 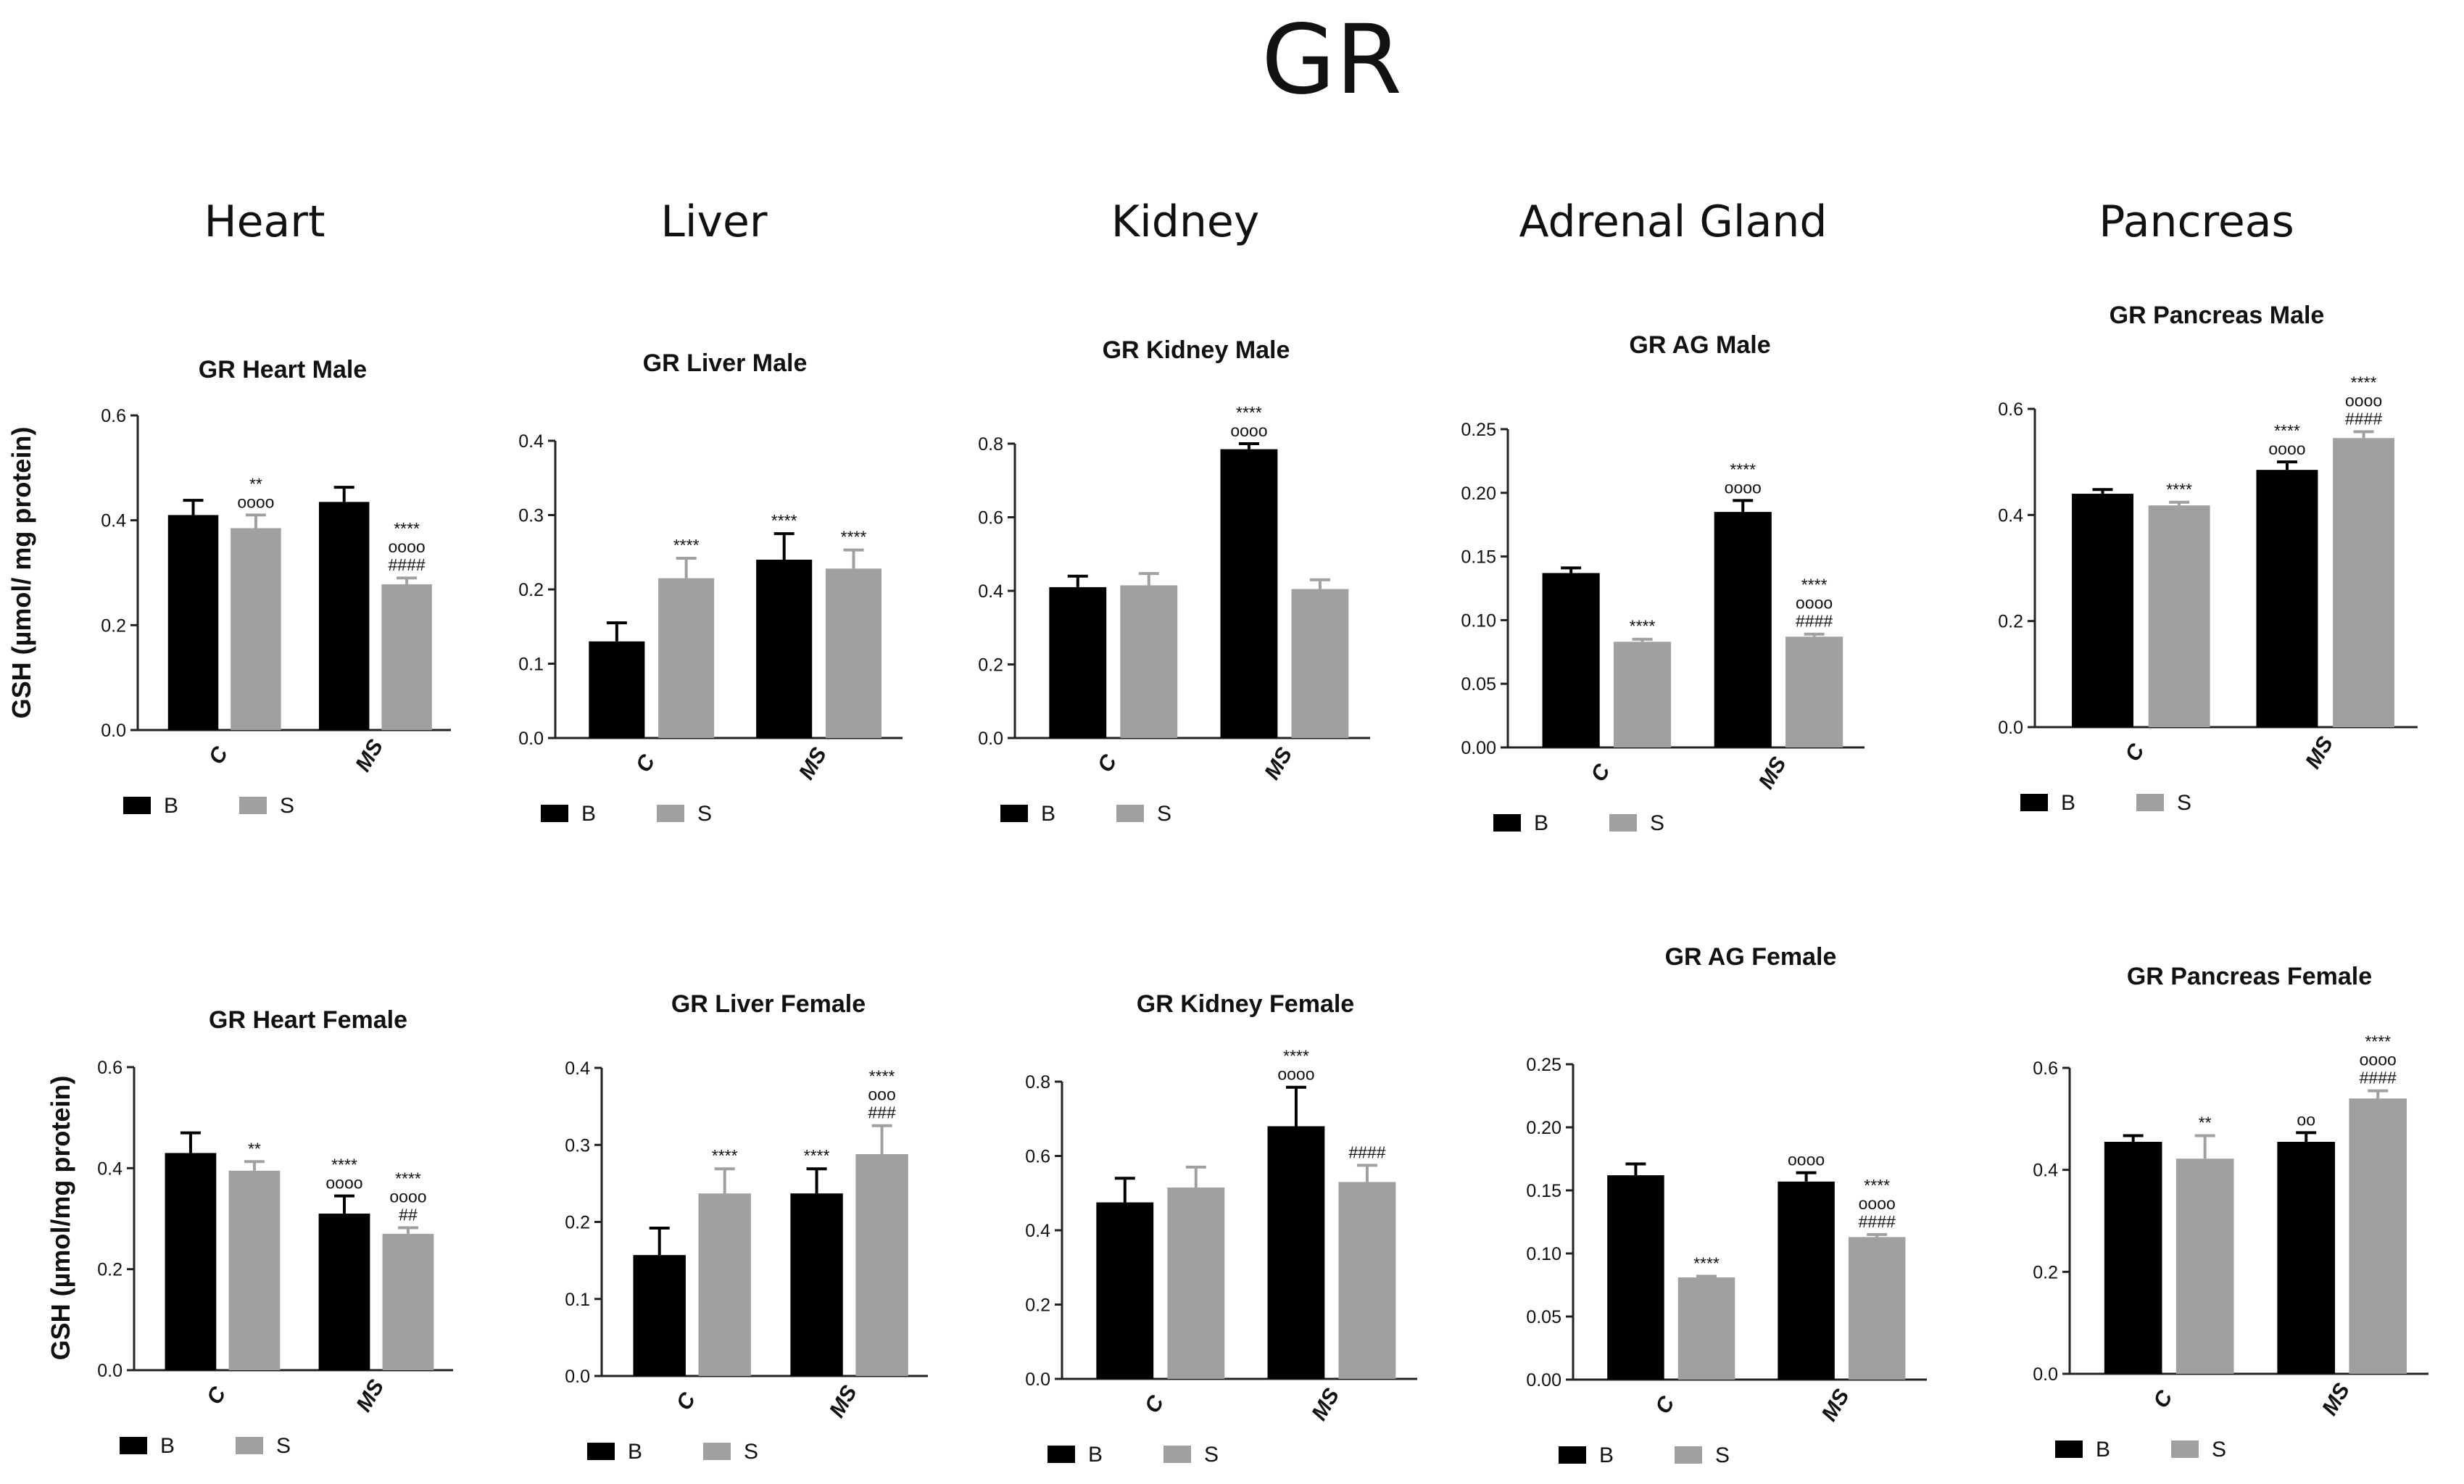 What do you see at coordinates (1479, 748) in the screenshot?
I see `y-tick-label: 0.00` at bounding box center [1479, 748].